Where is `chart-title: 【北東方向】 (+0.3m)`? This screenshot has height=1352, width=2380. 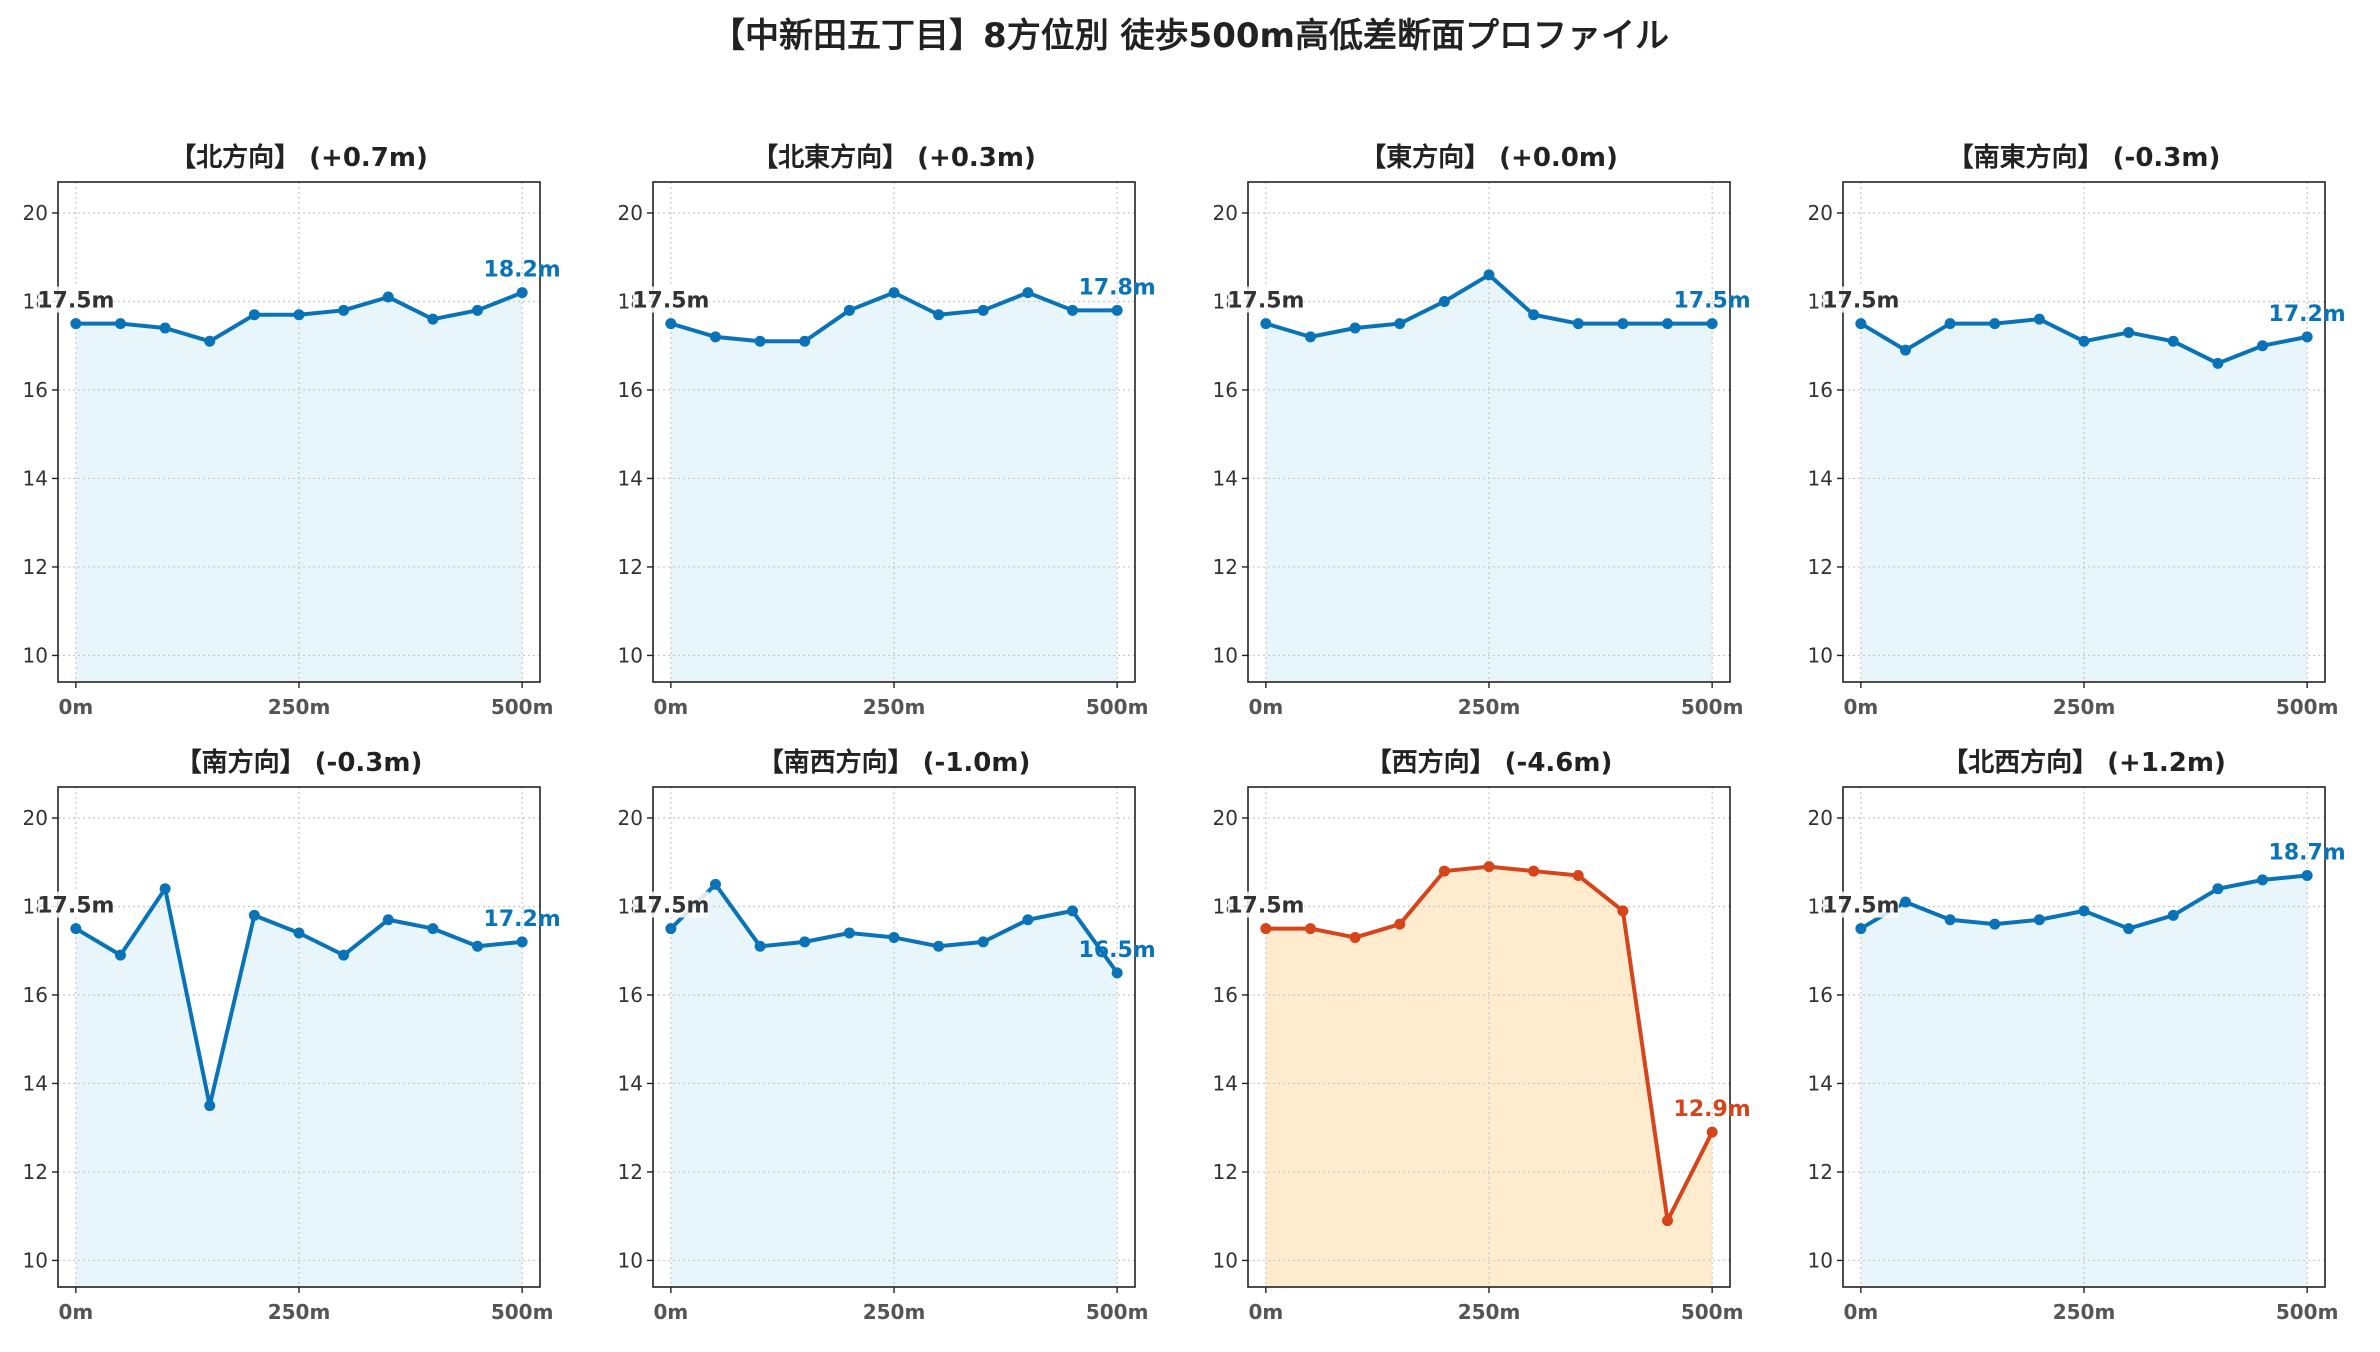 chart-title: 【北東方向】 (+0.3m) is located at coordinates (894, 157).